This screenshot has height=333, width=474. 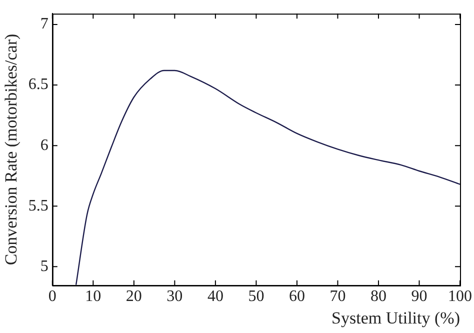 What do you see at coordinates (396, 318) in the screenshot?
I see `x-axis-title: System Utility (%)` at bounding box center [396, 318].